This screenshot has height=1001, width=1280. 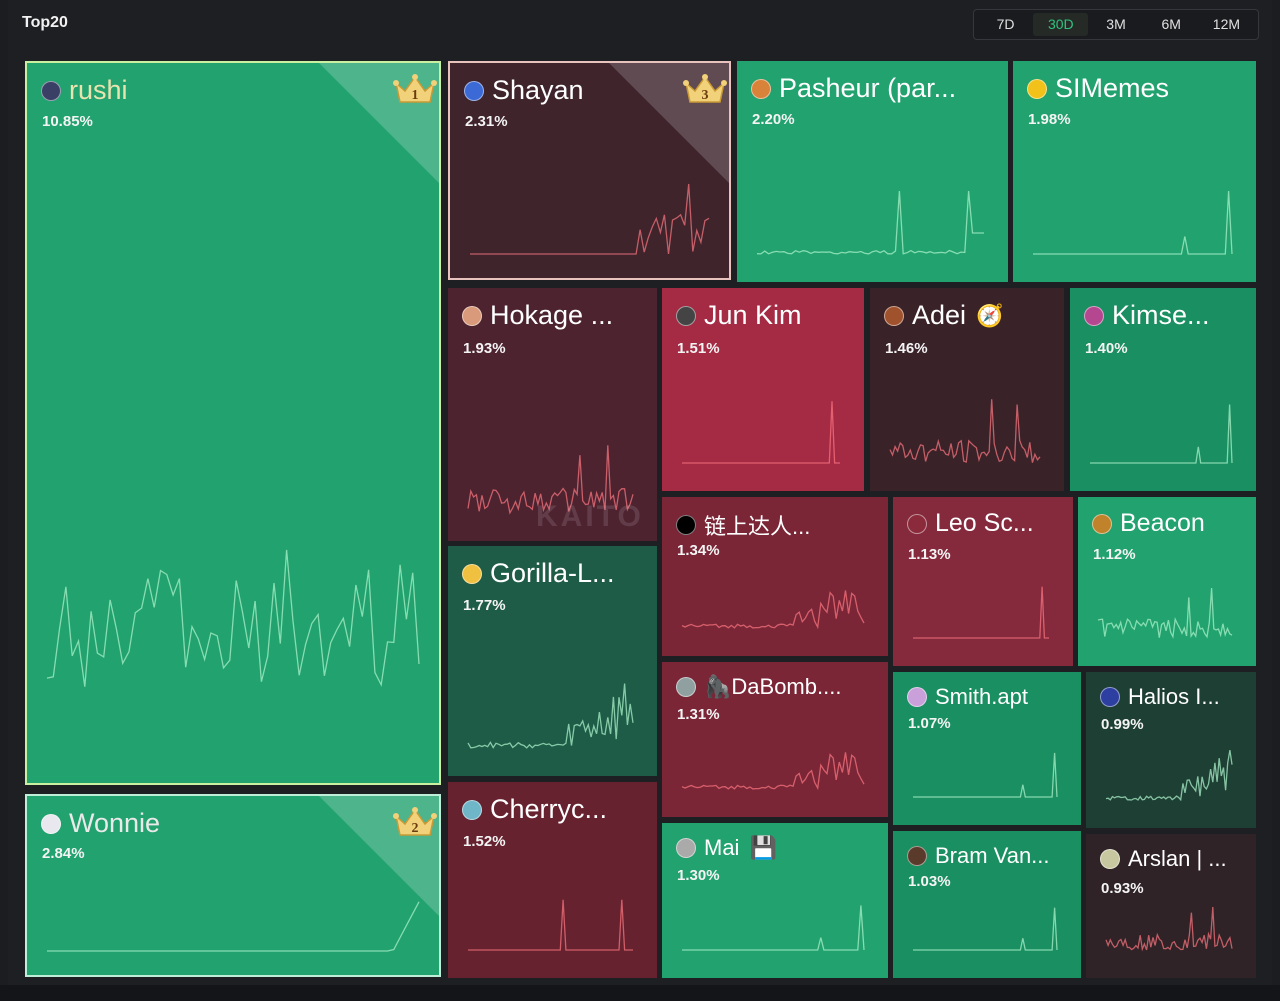 What do you see at coordinates (698, 550) in the screenshot?
I see `mindshare-percent: 1.34%` at bounding box center [698, 550].